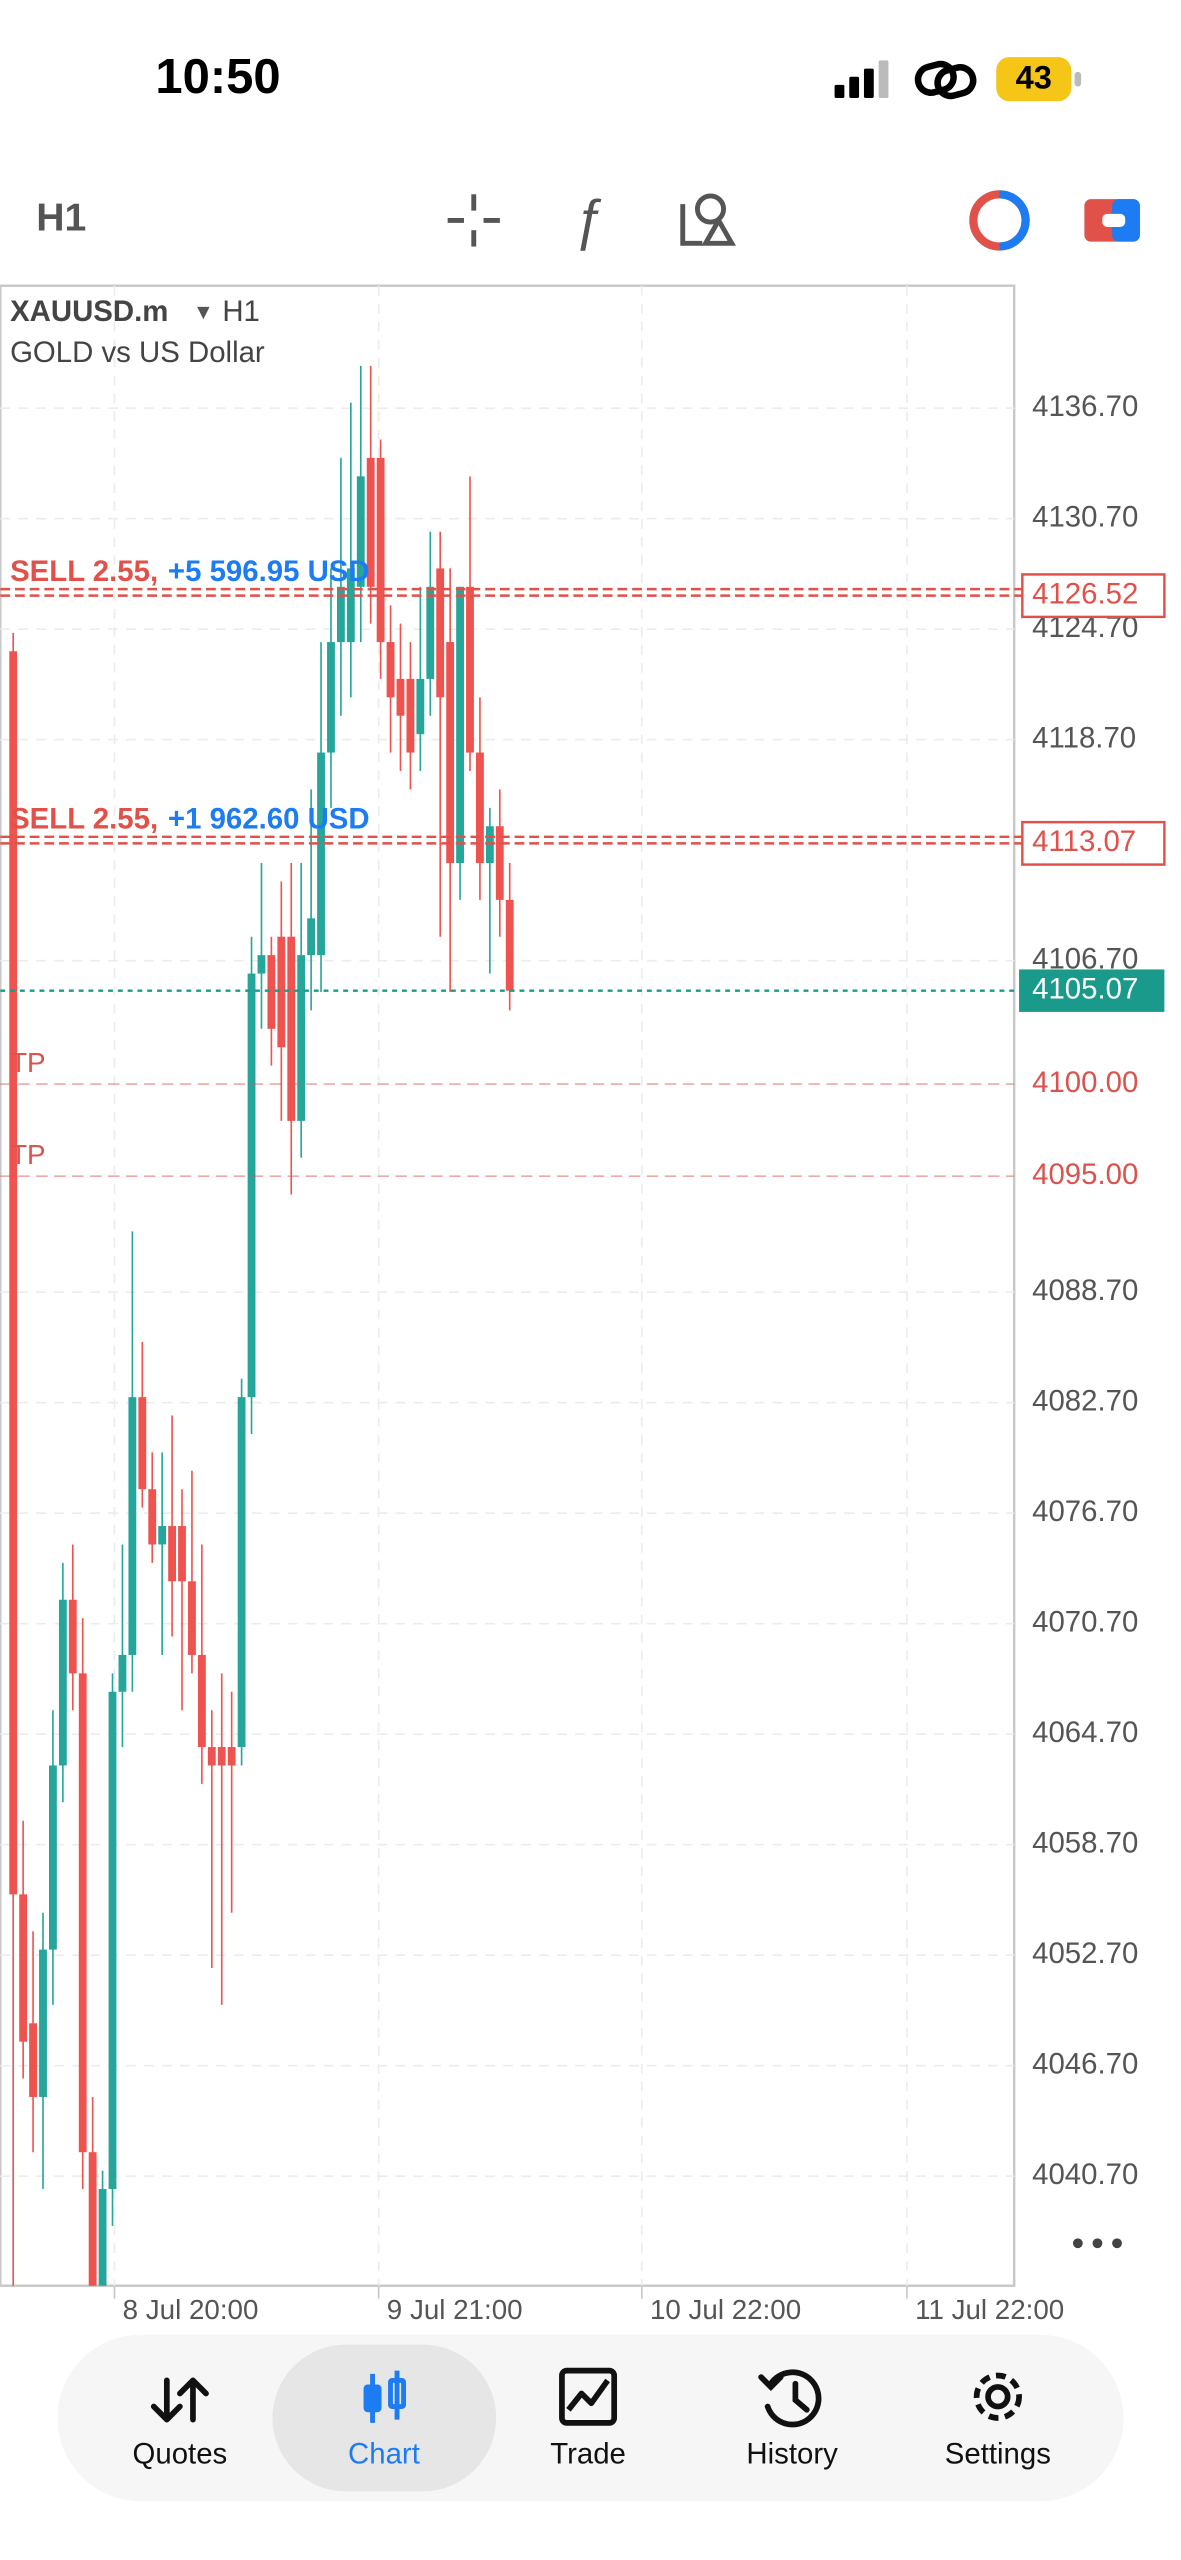 This screenshot has width=1181, height=2560. Describe the element at coordinates (1085, 988) in the screenshot. I see `price-label: 4105.07` at that location.